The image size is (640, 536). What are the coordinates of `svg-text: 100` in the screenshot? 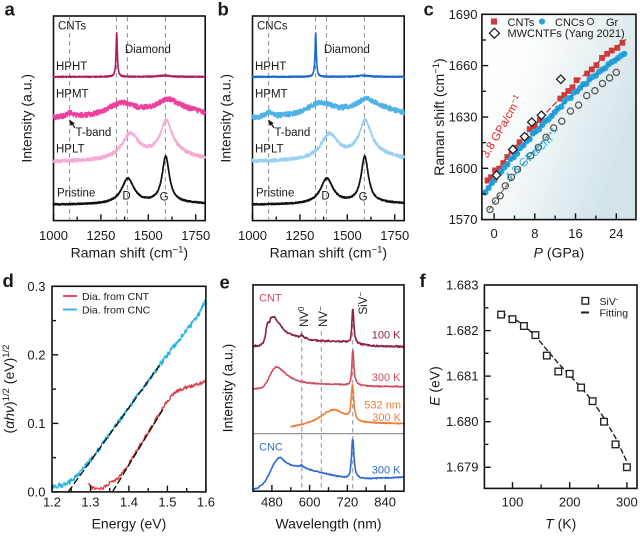 It's located at (513, 502).